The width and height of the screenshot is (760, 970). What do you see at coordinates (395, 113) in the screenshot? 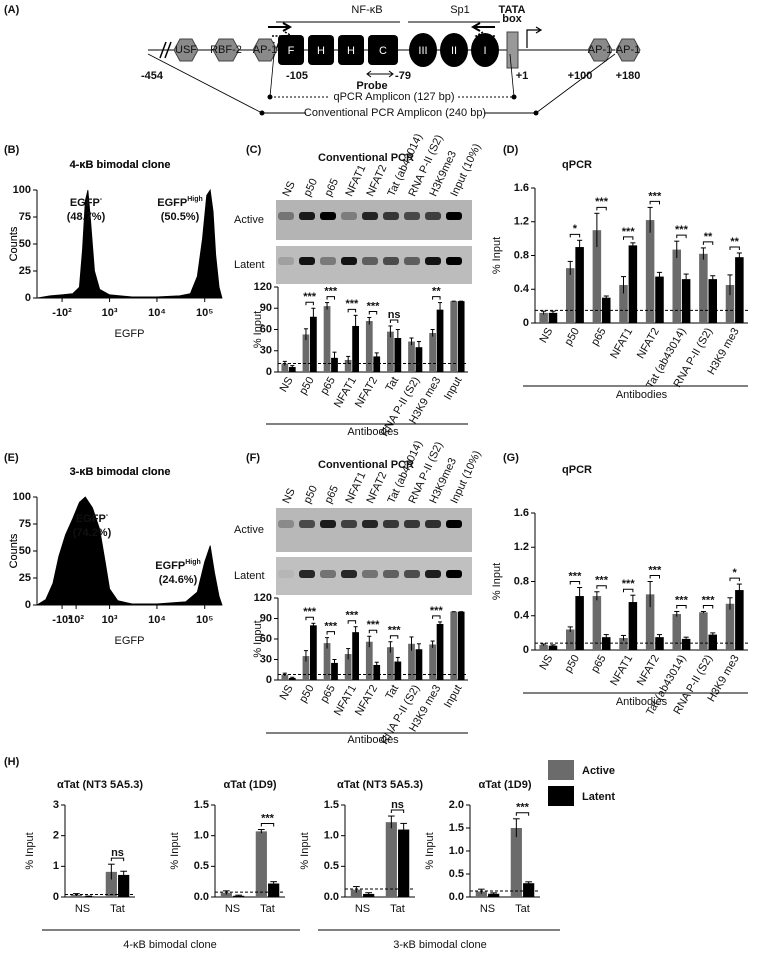
I see `conventional-label: Conventional PCR Amplicon (240 bp)` at bounding box center [395, 113].